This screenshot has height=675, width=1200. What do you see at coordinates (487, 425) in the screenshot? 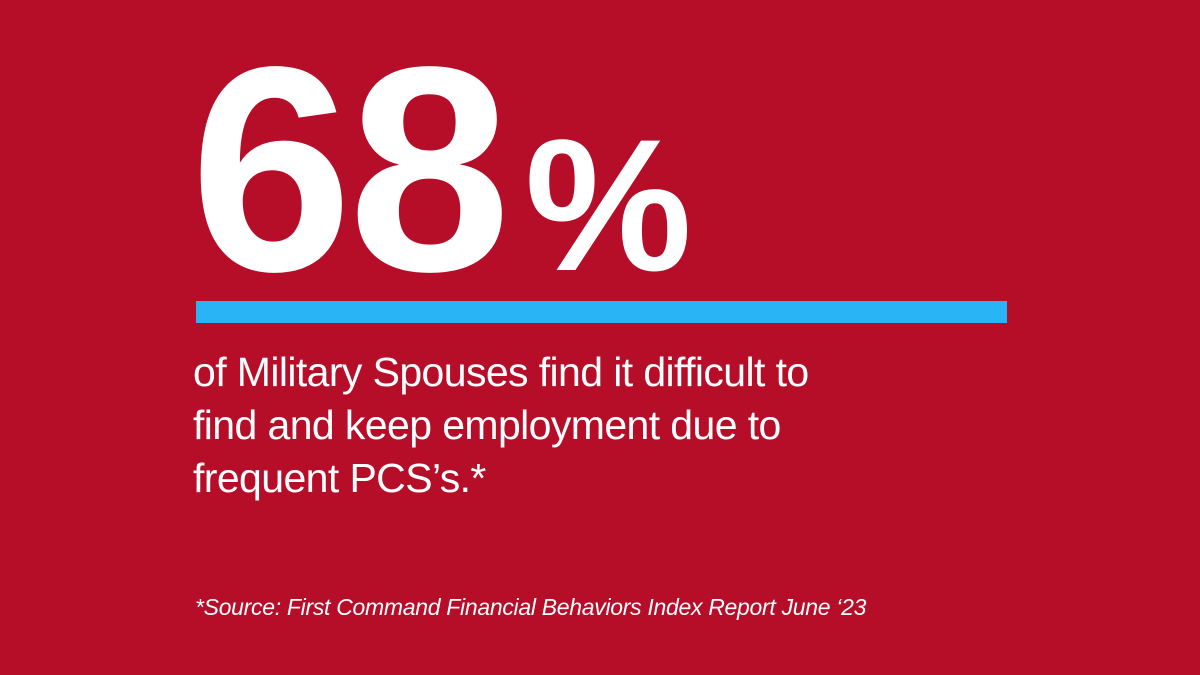
I see `stat-description-line-2: find and keep employment due to` at bounding box center [487, 425].